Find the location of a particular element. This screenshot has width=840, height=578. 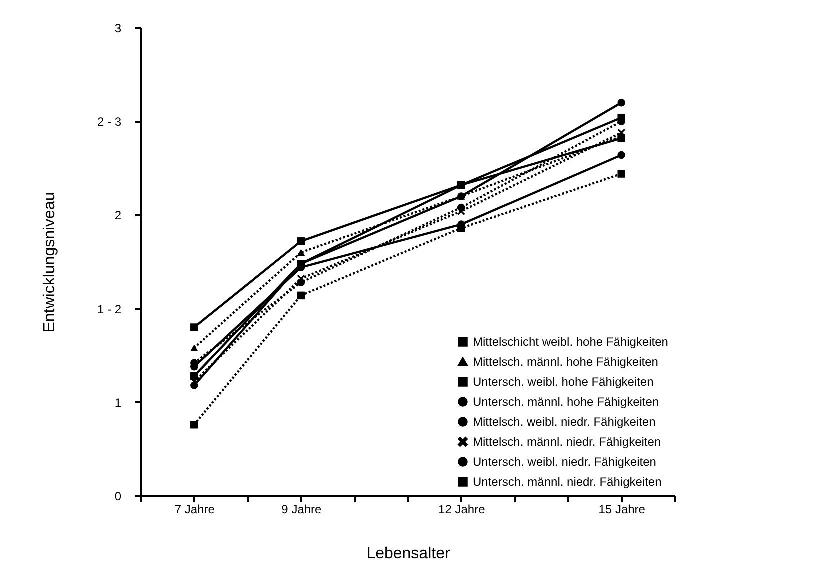

x-tick-label: 9 Jahre is located at coordinates (302, 509).